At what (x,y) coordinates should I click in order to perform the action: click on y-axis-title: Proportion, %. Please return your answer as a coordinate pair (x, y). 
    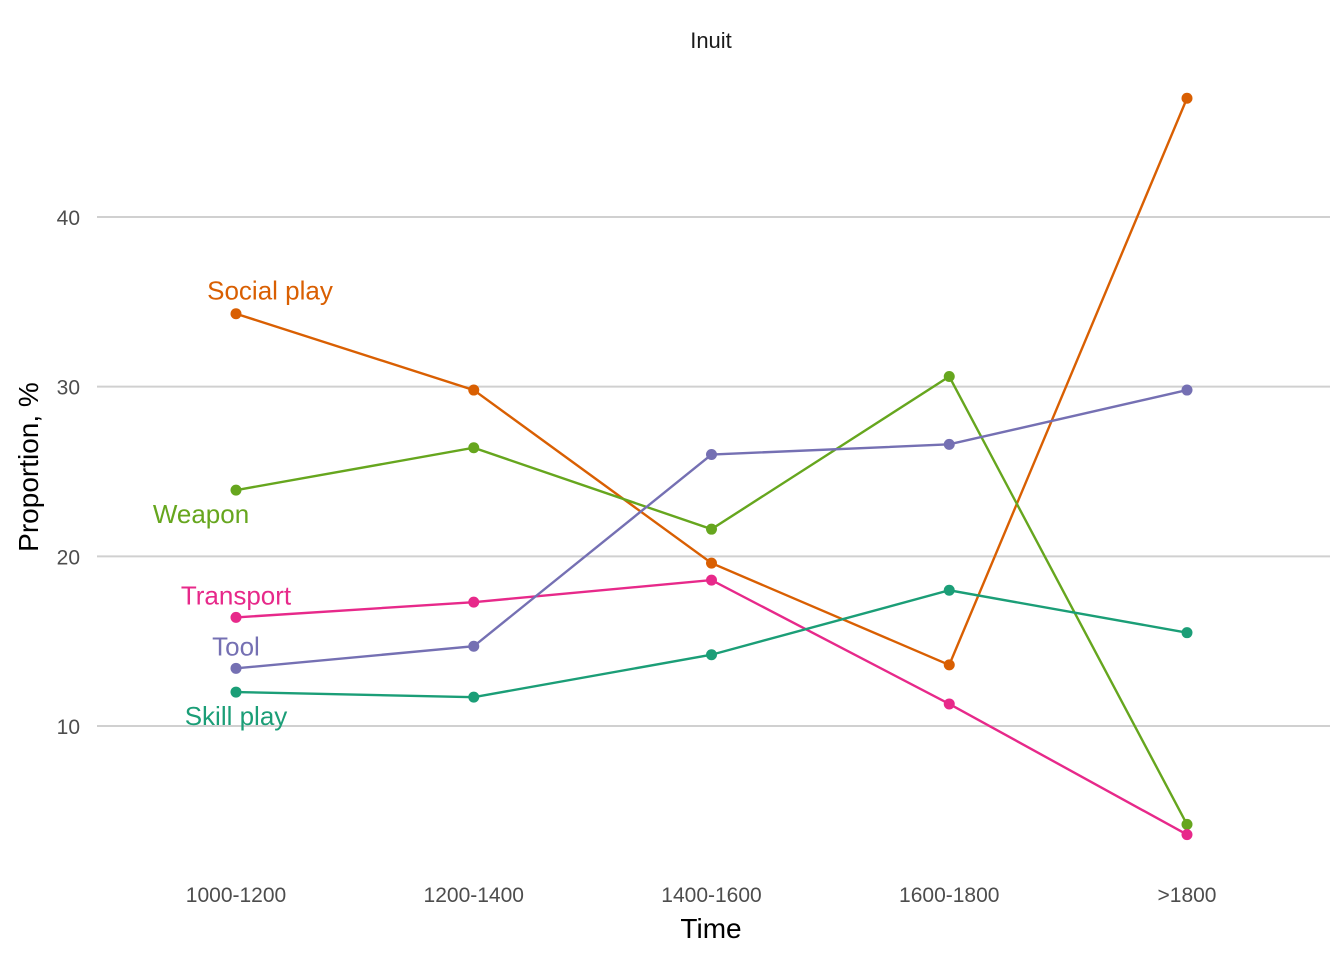
    Looking at the image, I should click on (28, 467).